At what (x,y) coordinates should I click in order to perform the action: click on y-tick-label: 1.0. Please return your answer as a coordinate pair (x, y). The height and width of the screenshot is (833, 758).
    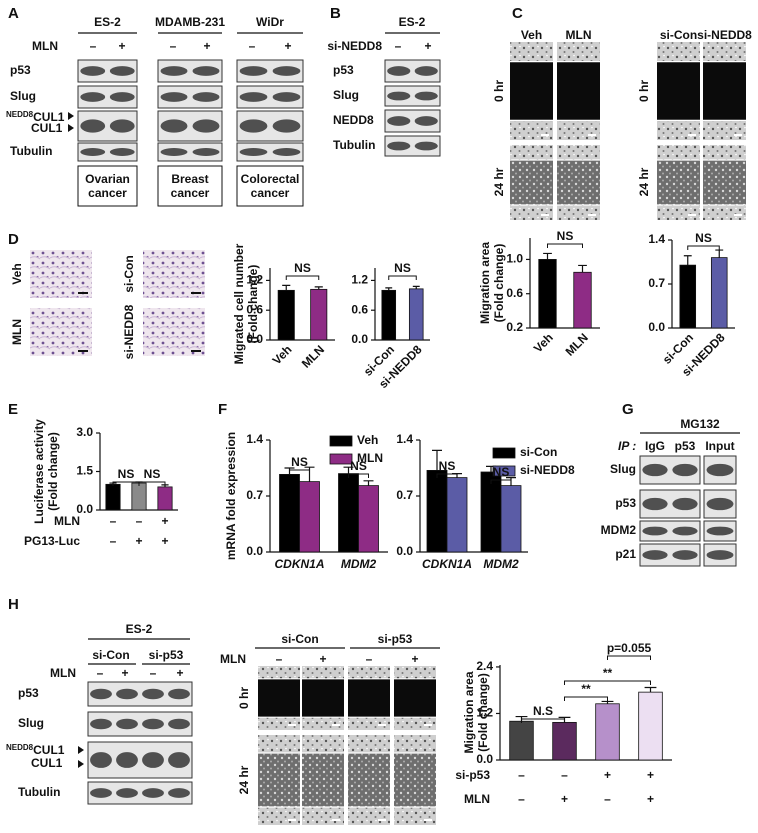
    Looking at the image, I should click on (514, 259).